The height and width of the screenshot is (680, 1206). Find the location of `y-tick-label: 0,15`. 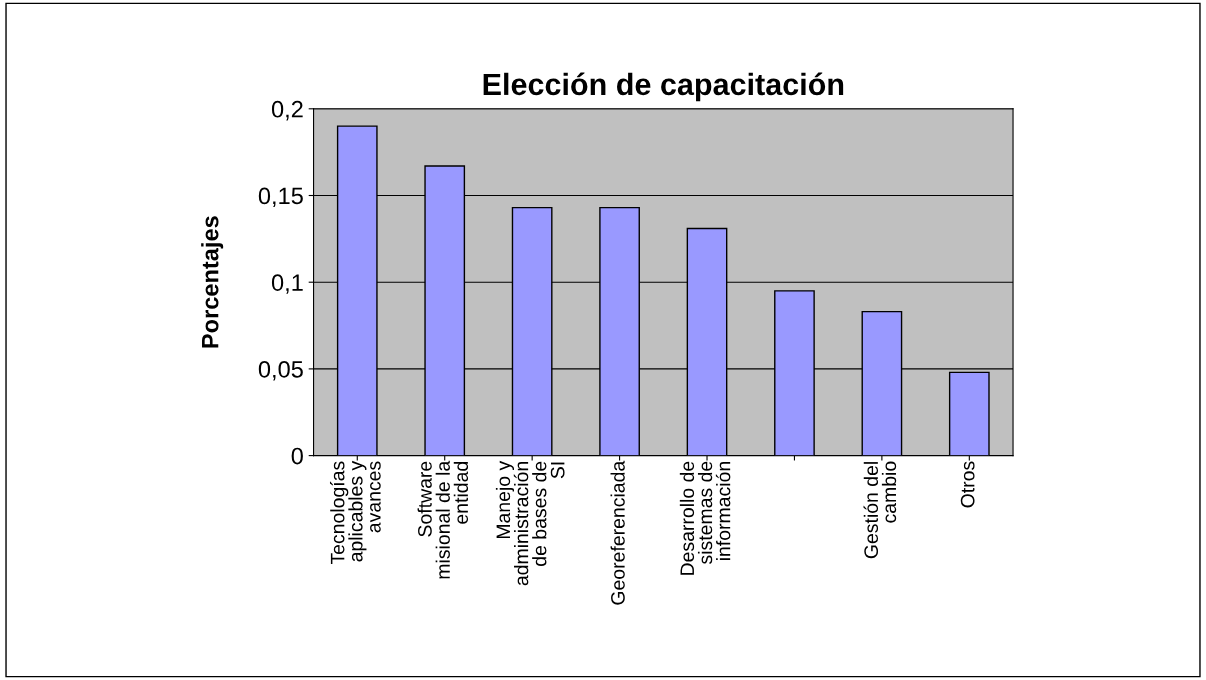

y-tick-label: 0,15 is located at coordinates (280, 197).